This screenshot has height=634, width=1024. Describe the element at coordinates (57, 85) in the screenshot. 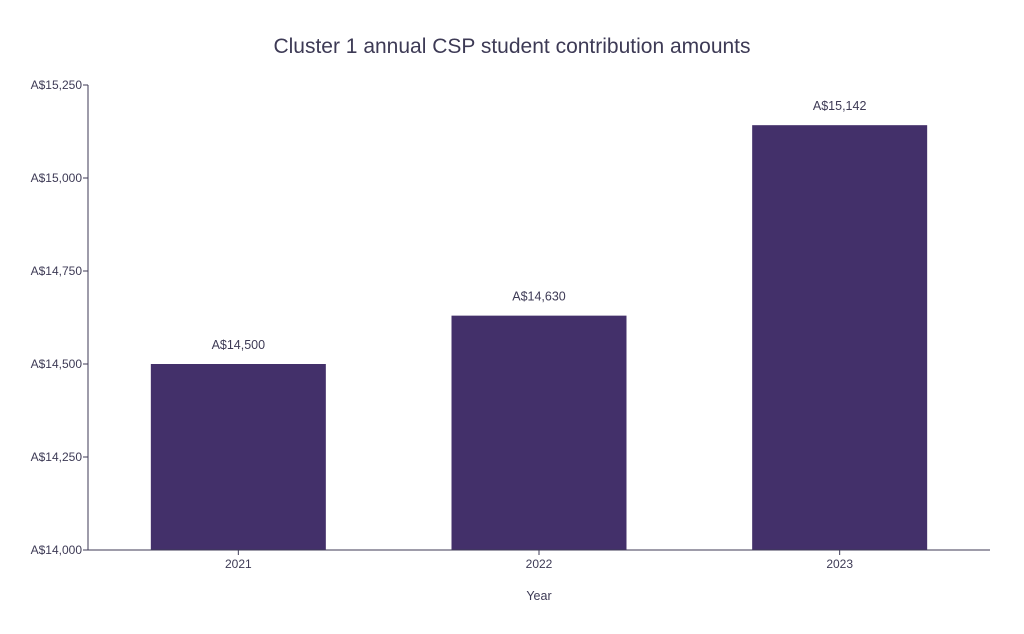

I see `y-tick-label: A$15,250` at that location.